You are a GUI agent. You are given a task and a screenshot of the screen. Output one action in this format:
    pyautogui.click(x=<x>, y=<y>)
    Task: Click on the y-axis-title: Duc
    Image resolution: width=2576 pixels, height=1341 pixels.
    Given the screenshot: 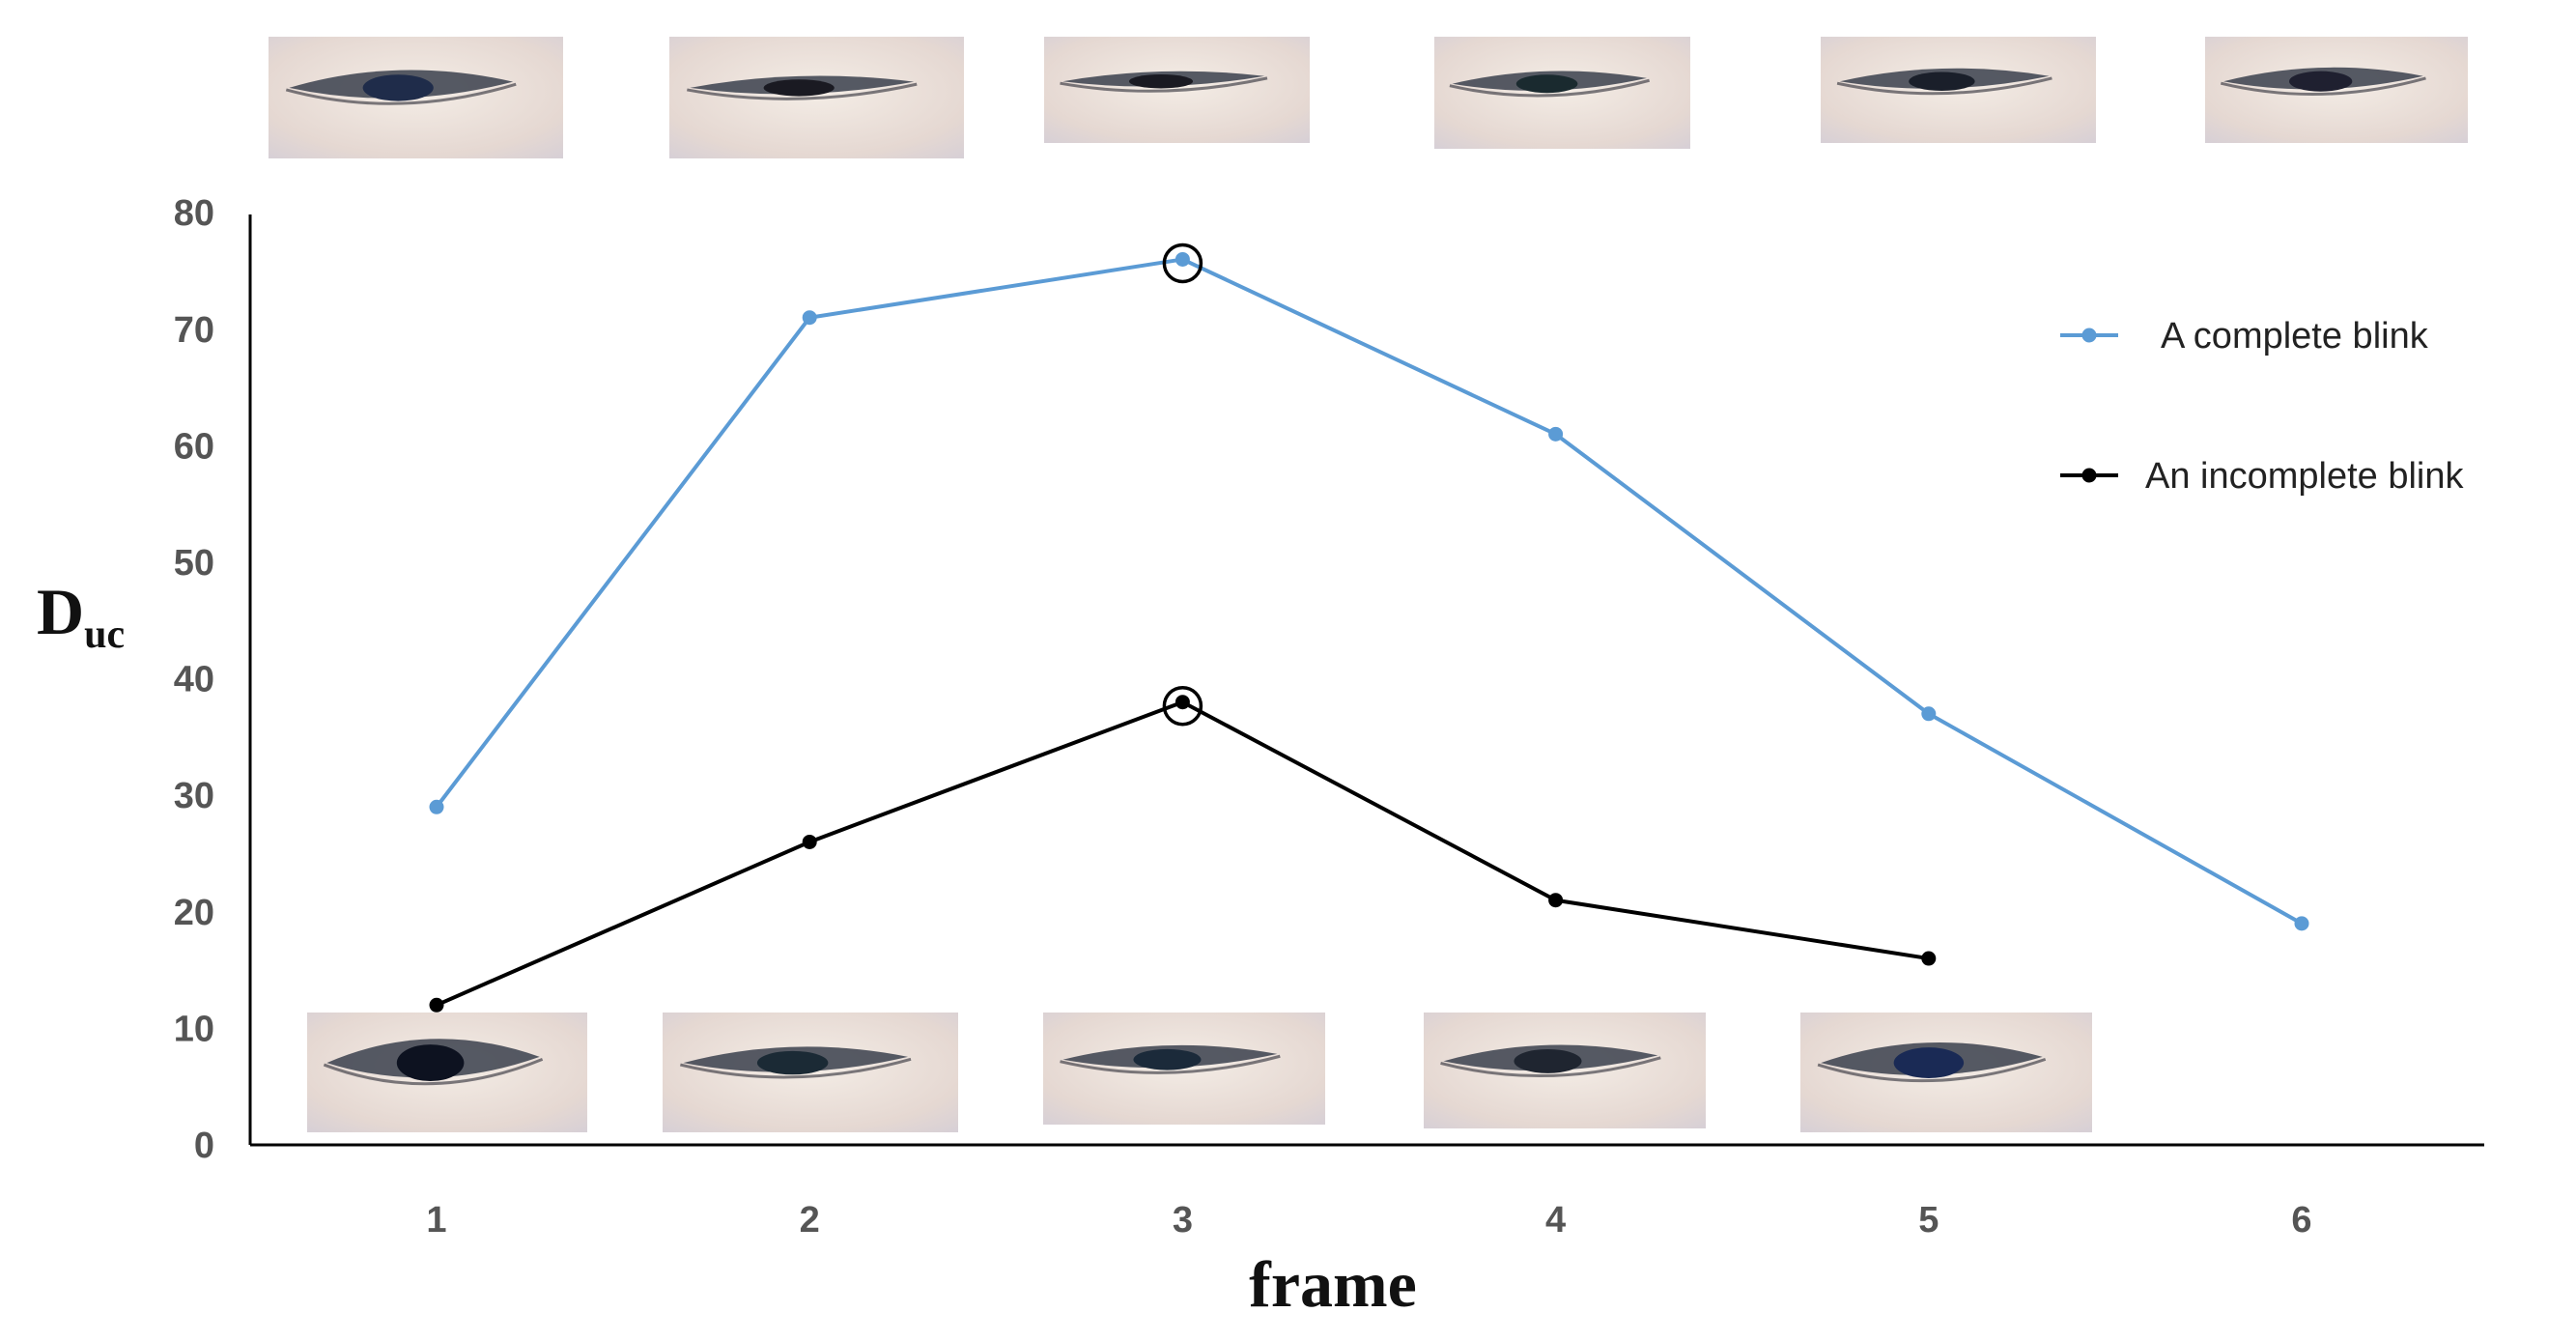 What is the action you would take?
    pyautogui.click(x=81, y=616)
    